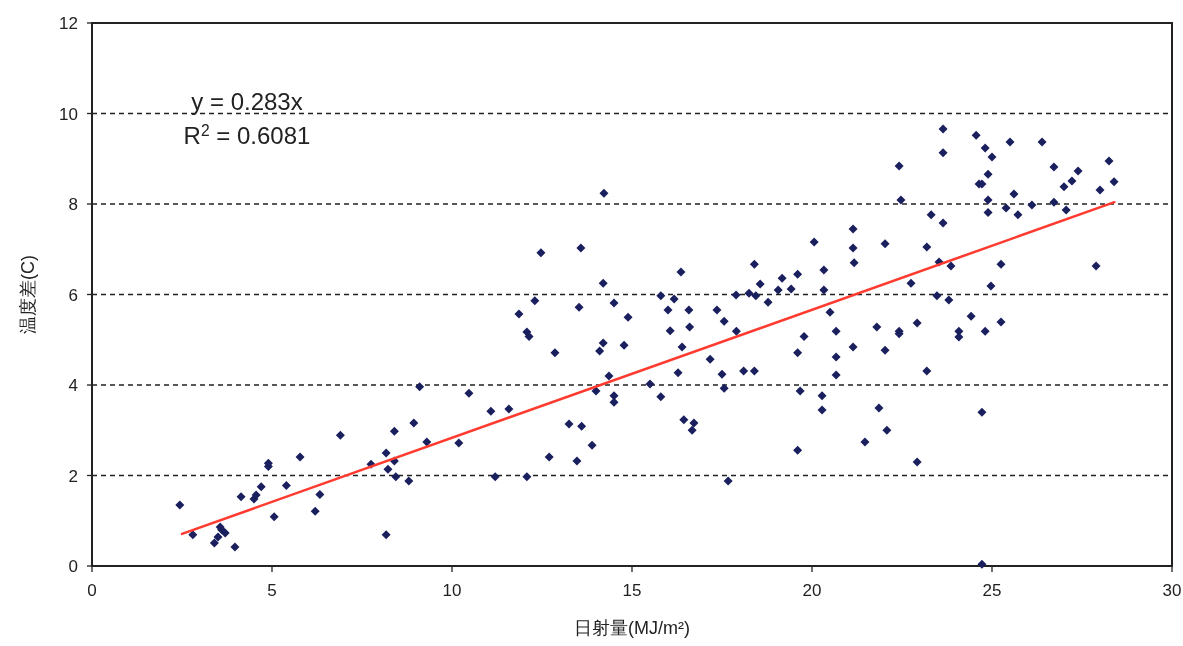 The image size is (1183, 646). What do you see at coordinates (73, 566) in the screenshot?
I see `y-tick-label: 0` at bounding box center [73, 566].